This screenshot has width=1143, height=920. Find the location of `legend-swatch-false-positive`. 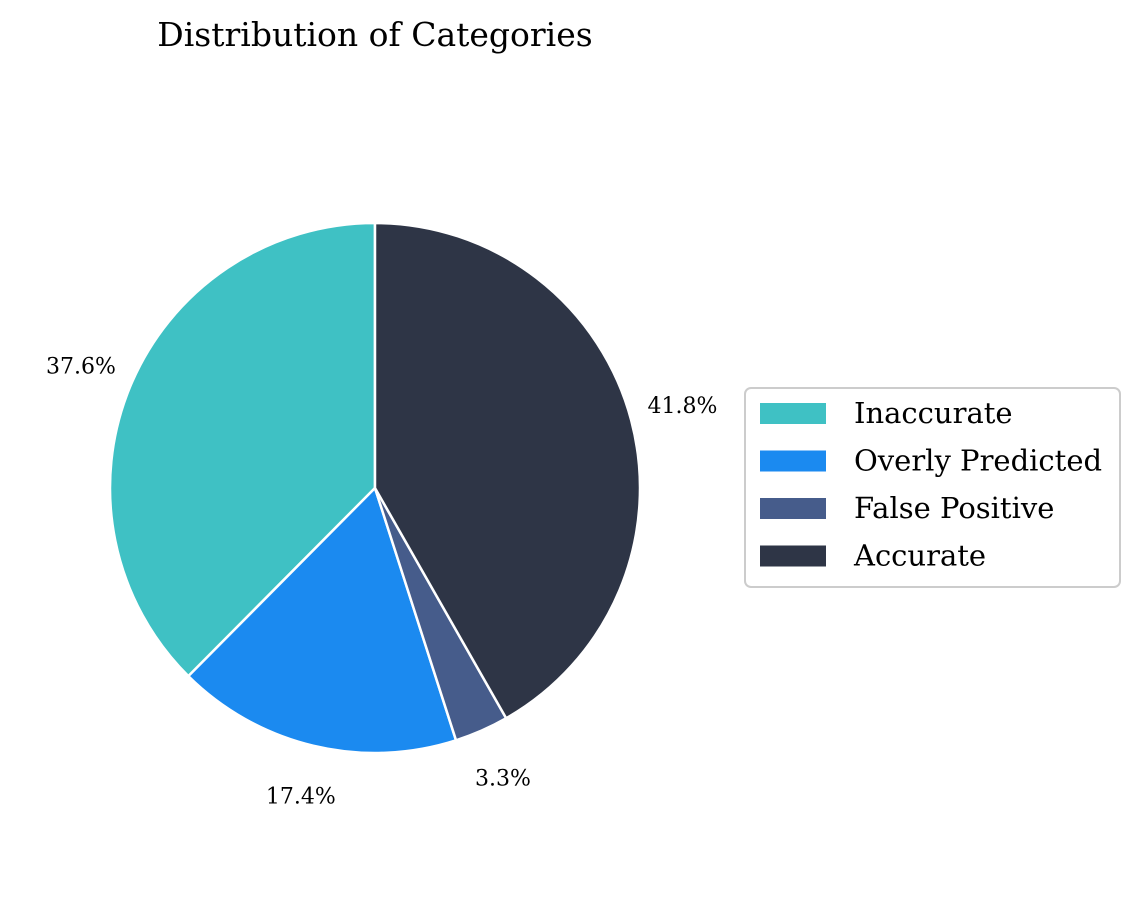

legend-swatch-false-positive is located at coordinates (793, 508).